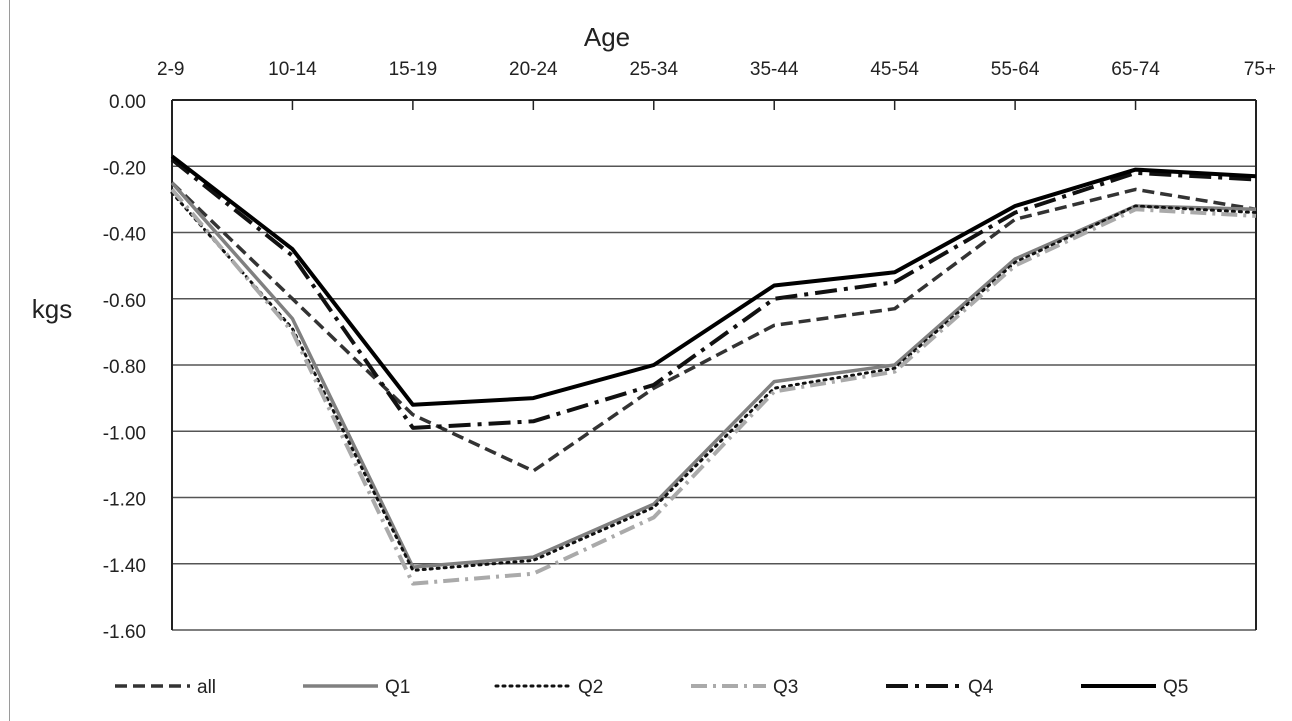 The image size is (1292, 721). Describe the element at coordinates (413, 69) in the screenshot. I see `x-tick-label: 15-19` at that location.